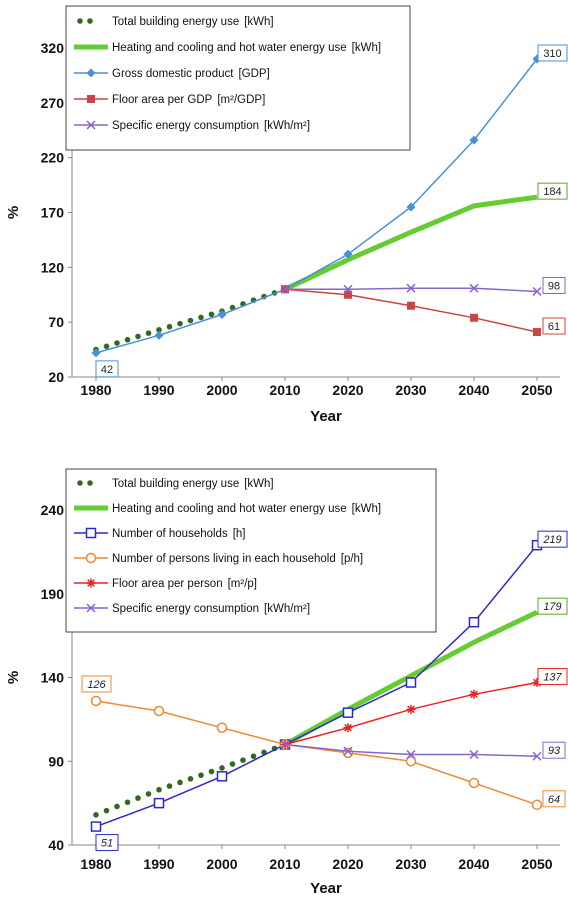 The height and width of the screenshot is (903, 568). Describe the element at coordinates (191, 74) in the screenshot. I see `legend-label: Gross domestic product [GDP]` at that location.